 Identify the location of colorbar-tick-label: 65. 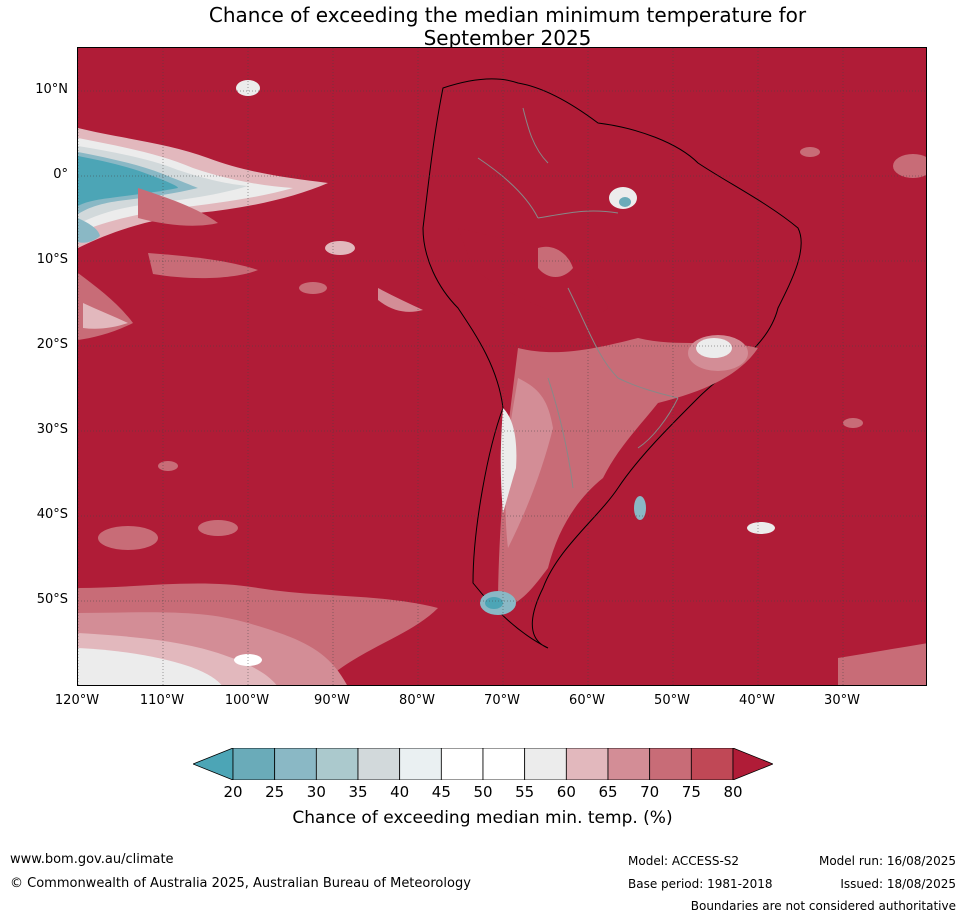
(608, 792).